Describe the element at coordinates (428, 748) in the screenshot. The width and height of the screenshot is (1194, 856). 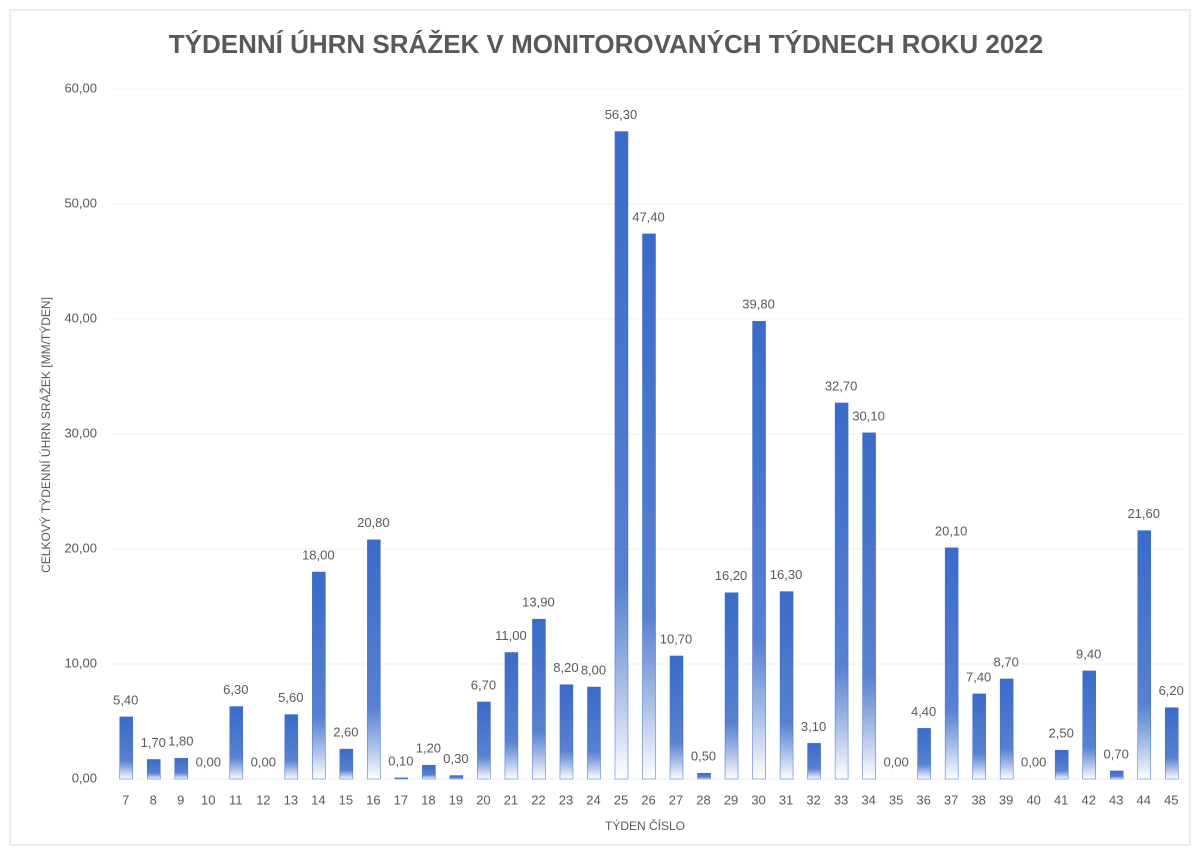
I see `value-label: 1,20` at that location.